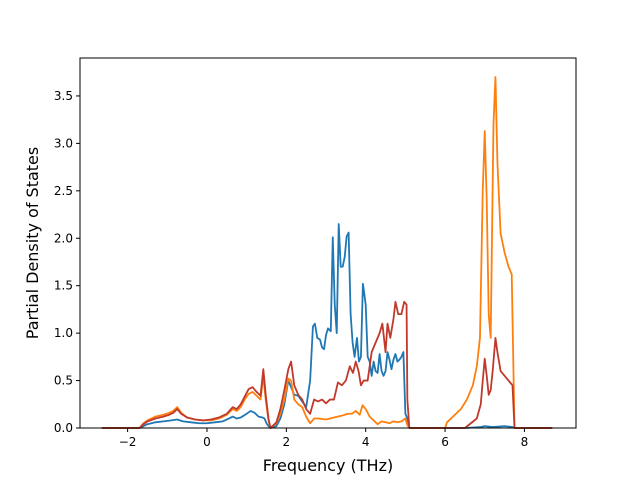 The image size is (640, 480). Describe the element at coordinates (366, 442) in the screenshot. I see `x-tick-label: 4` at that location.